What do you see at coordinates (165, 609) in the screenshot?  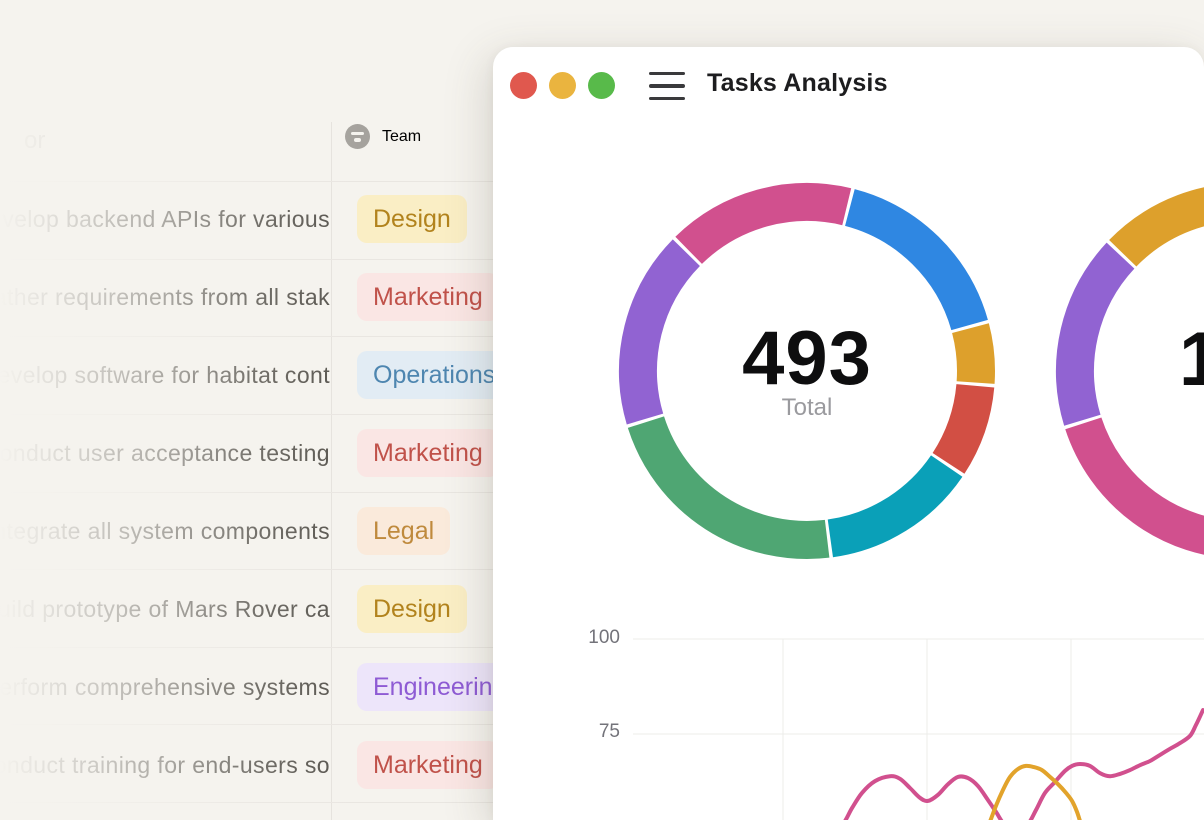 I see `task-name-cell: Build prototype of Mars Rover ca` at bounding box center [165, 609].